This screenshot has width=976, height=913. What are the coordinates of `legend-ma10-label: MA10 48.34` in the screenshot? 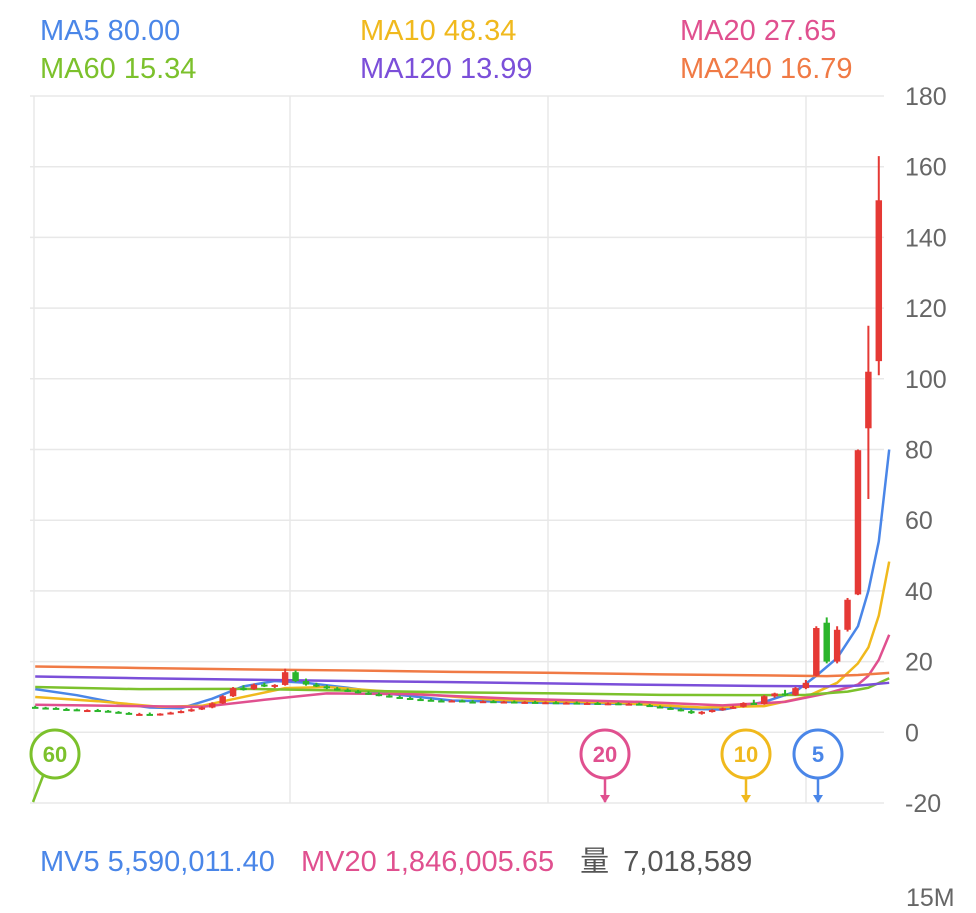 It's located at (438, 31).